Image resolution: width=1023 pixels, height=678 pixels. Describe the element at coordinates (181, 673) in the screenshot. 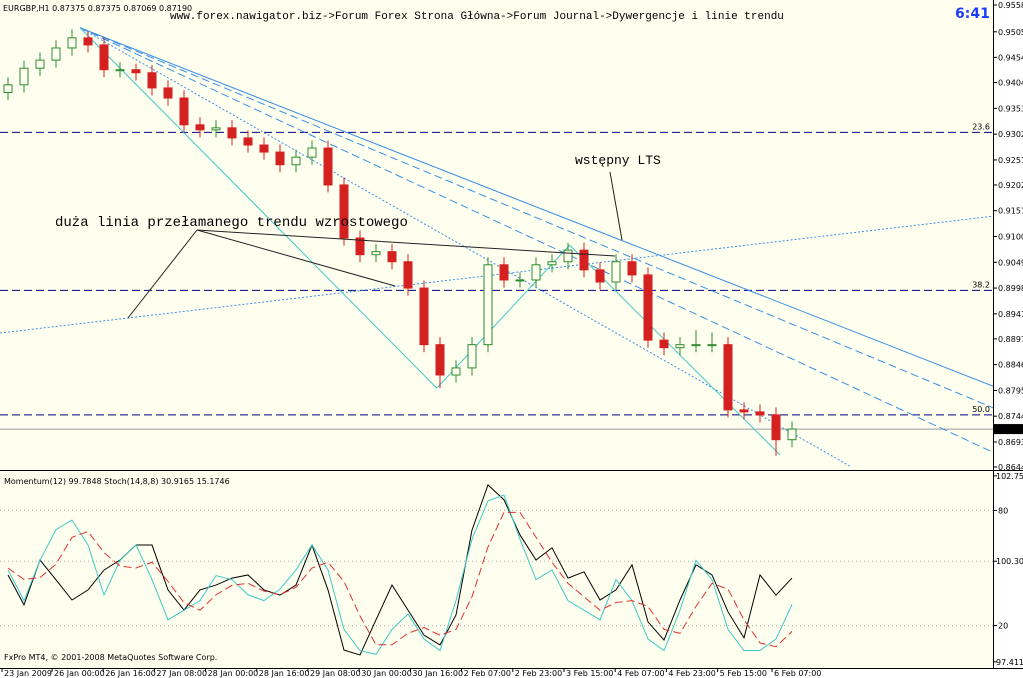

I see `x-tick-label: 27 Jan 08:00` at that location.